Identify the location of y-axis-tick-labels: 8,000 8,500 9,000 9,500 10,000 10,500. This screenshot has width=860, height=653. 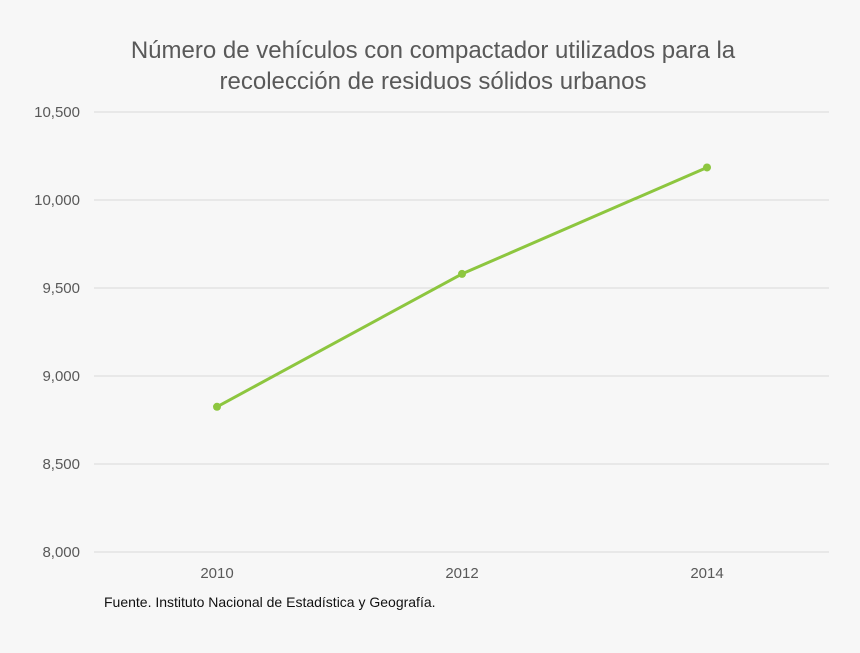
(57, 332).